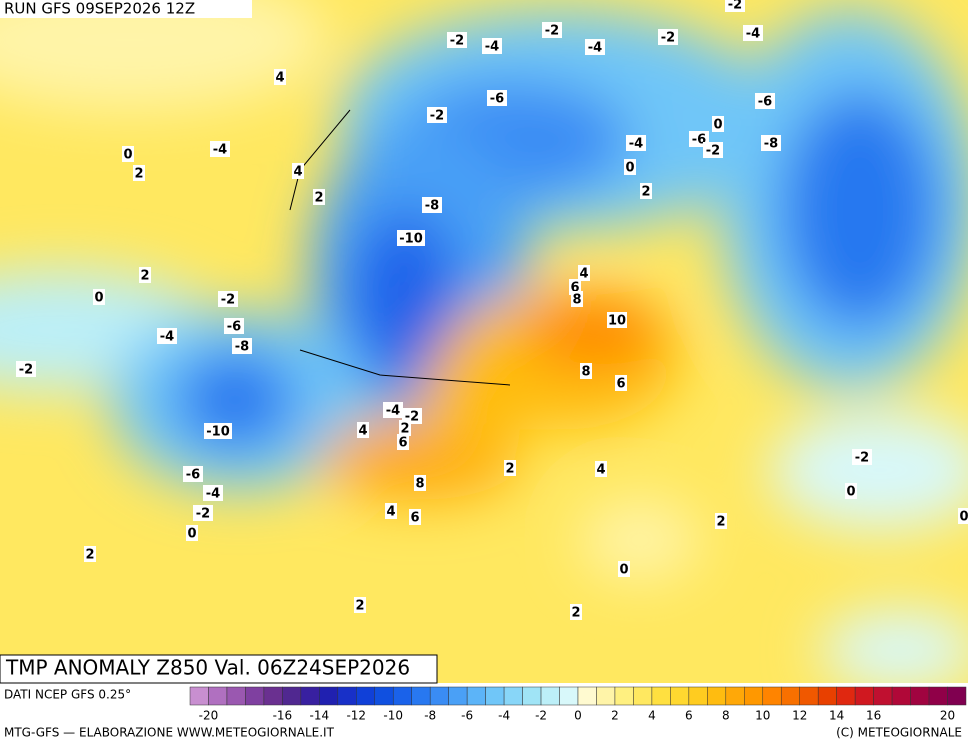 The height and width of the screenshot is (745, 968). I want to click on contour-label: -8, so click(771, 144).